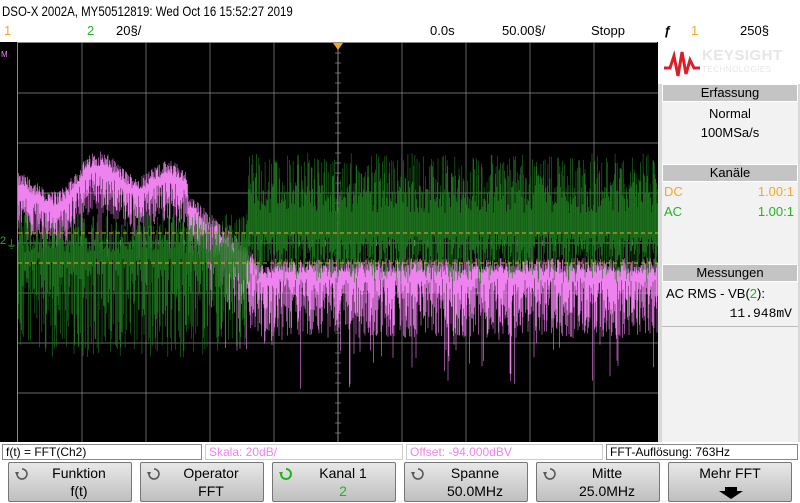  I want to click on softkey-more-fft-label: Mehr FFT, so click(730, 473).